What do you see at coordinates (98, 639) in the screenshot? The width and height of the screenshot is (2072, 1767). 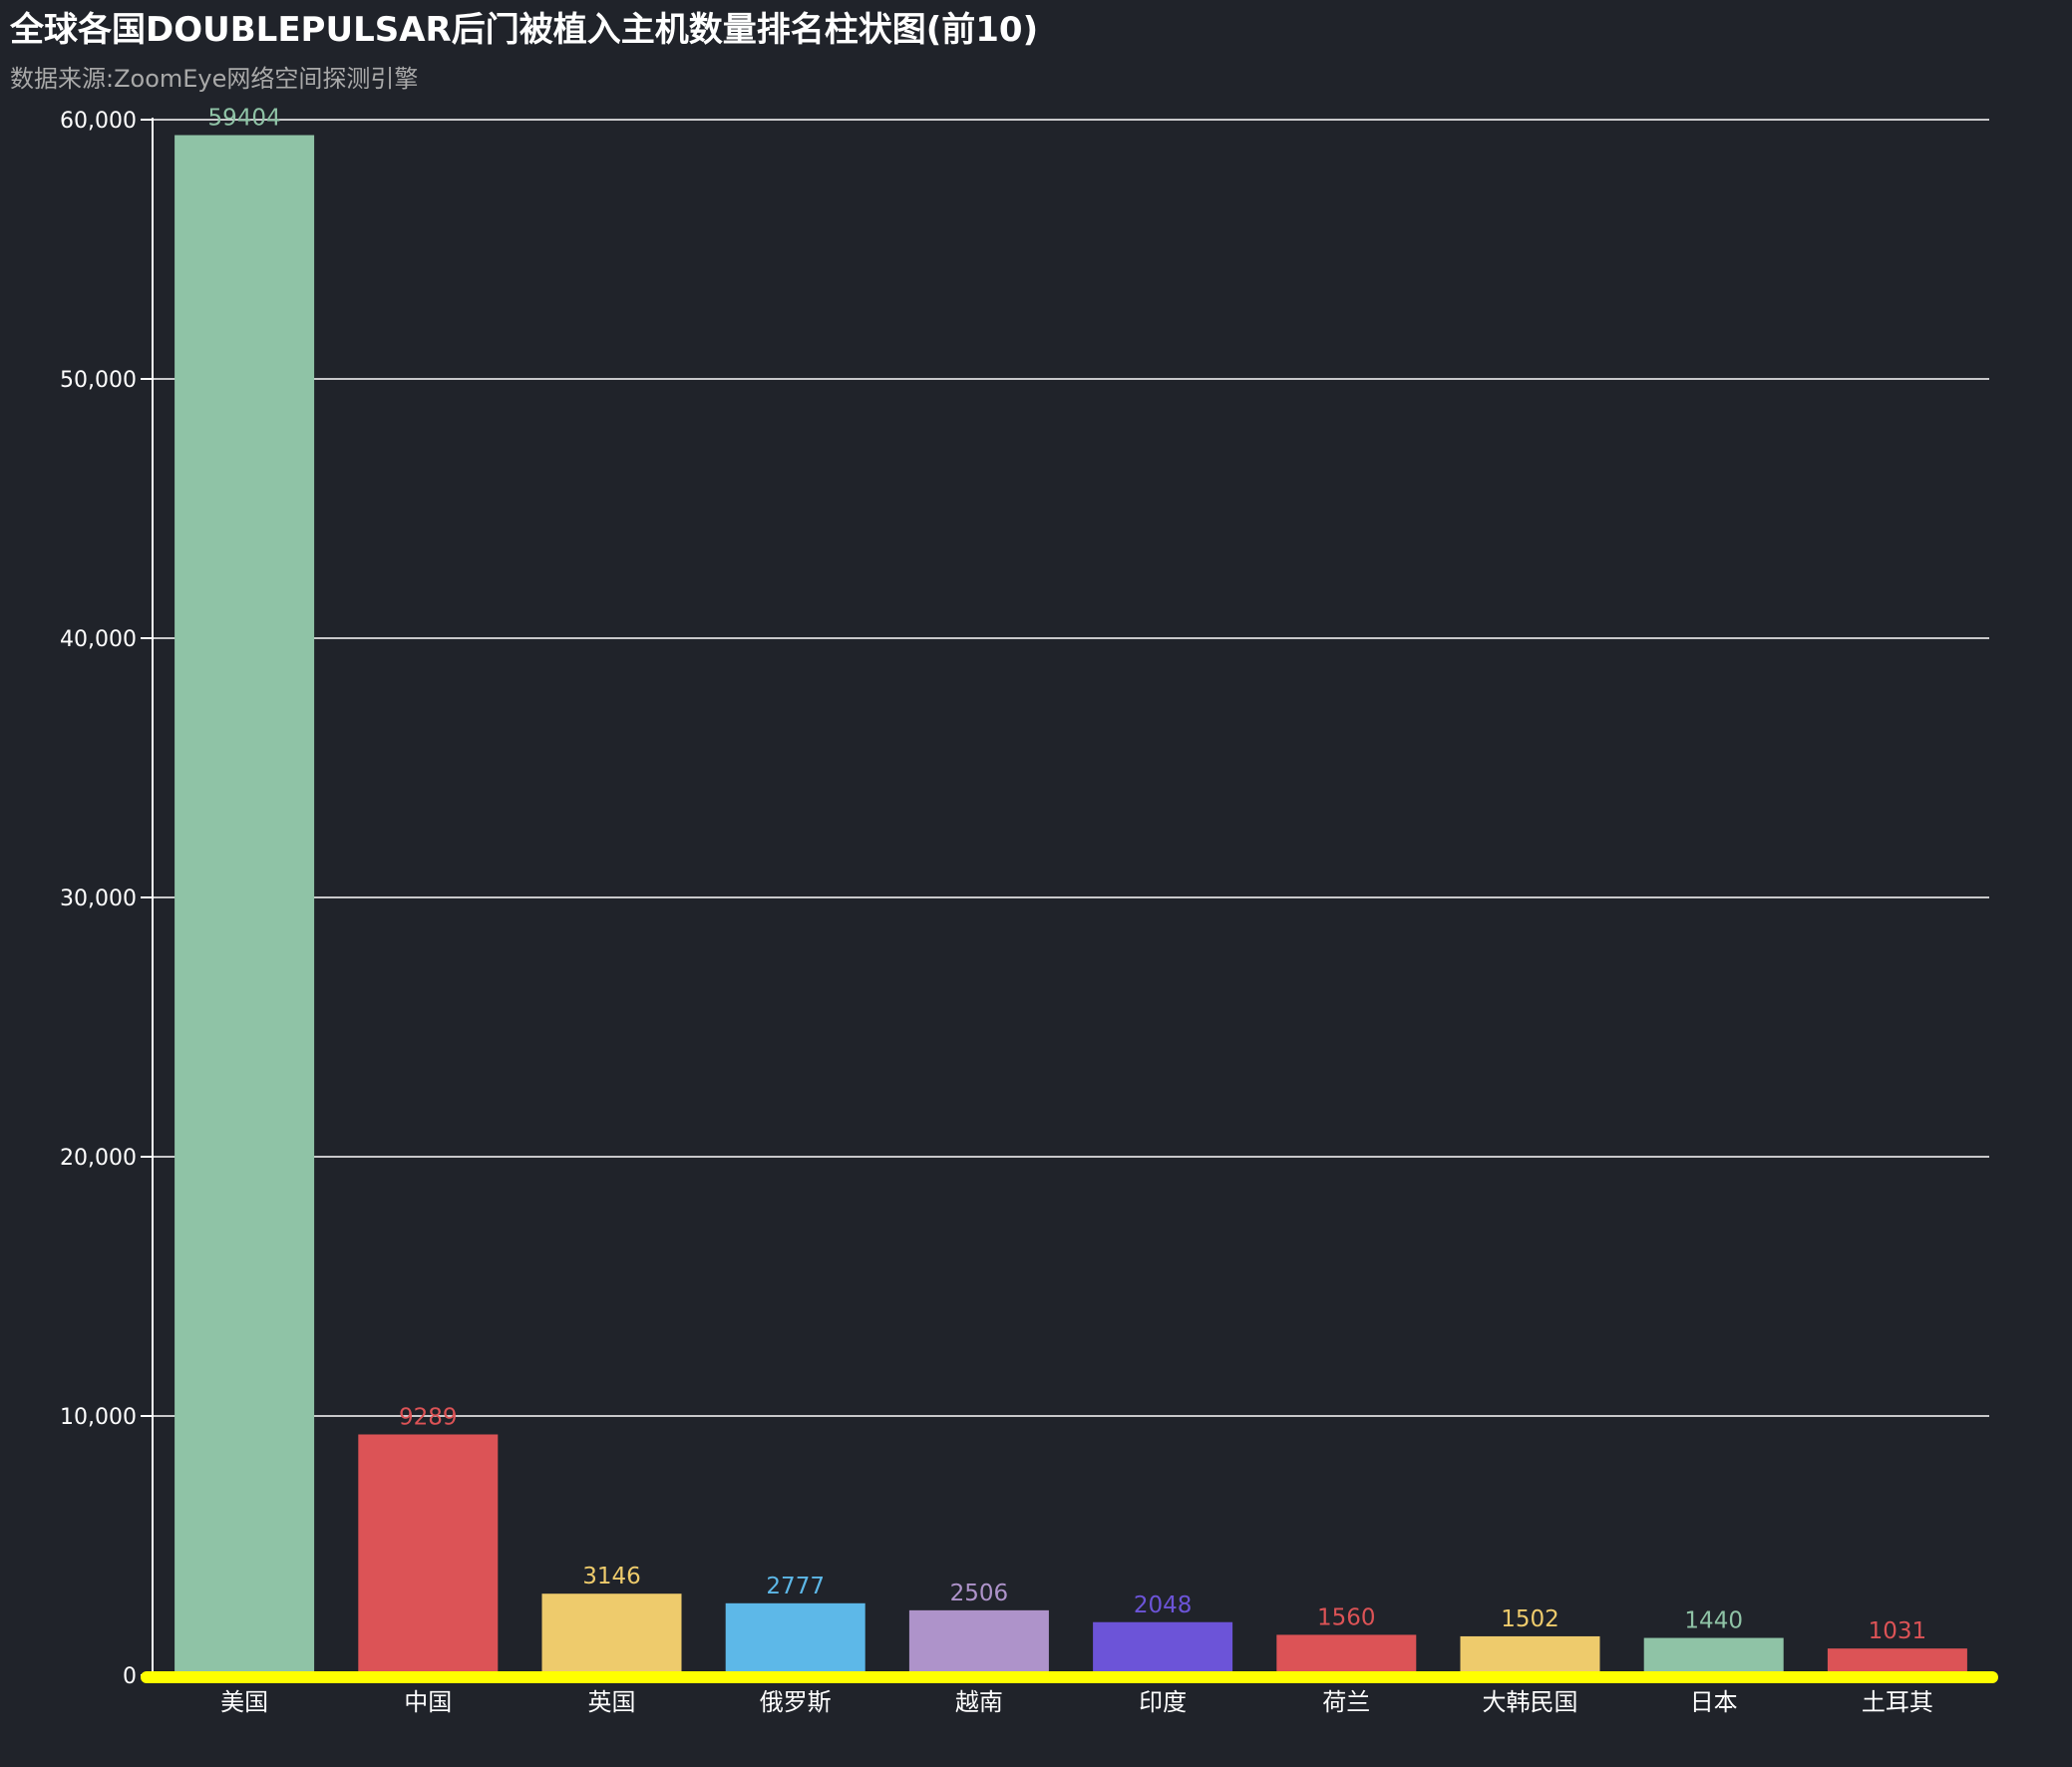 I see `y-tick-label: 40,000` at bounding box center [98, 639].